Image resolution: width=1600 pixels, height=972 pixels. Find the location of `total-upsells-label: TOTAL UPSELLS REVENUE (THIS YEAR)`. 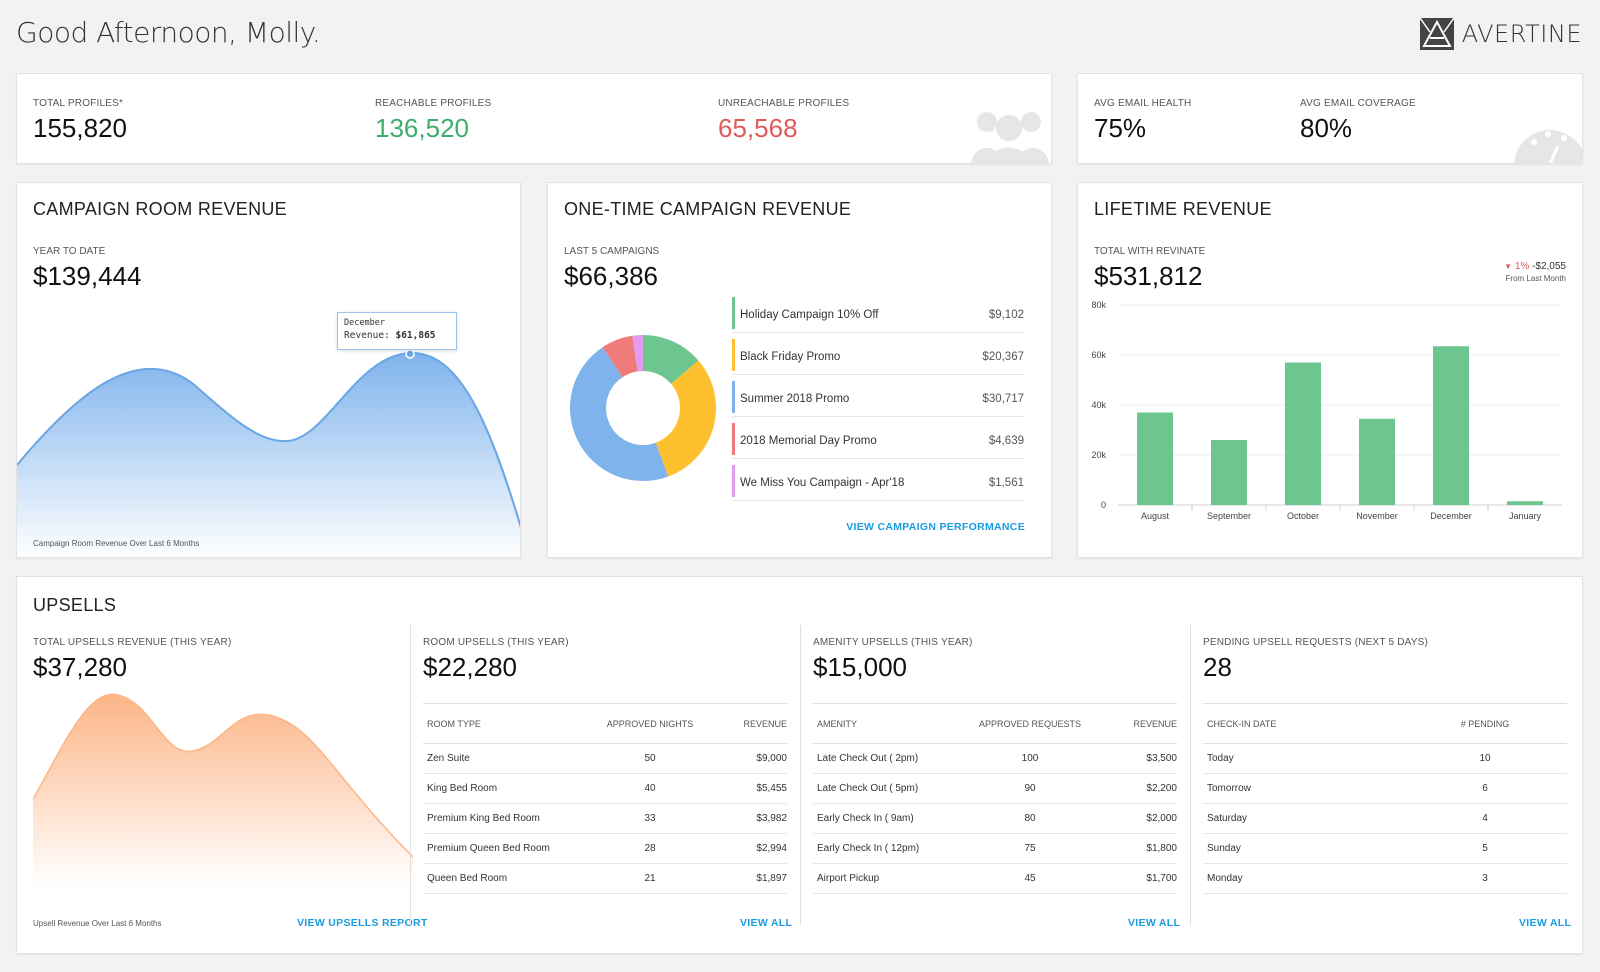

total-upsells-label: TOTAL UPSELLS REVENUE (THIS YEAR) is located at coordinates (132, 642).